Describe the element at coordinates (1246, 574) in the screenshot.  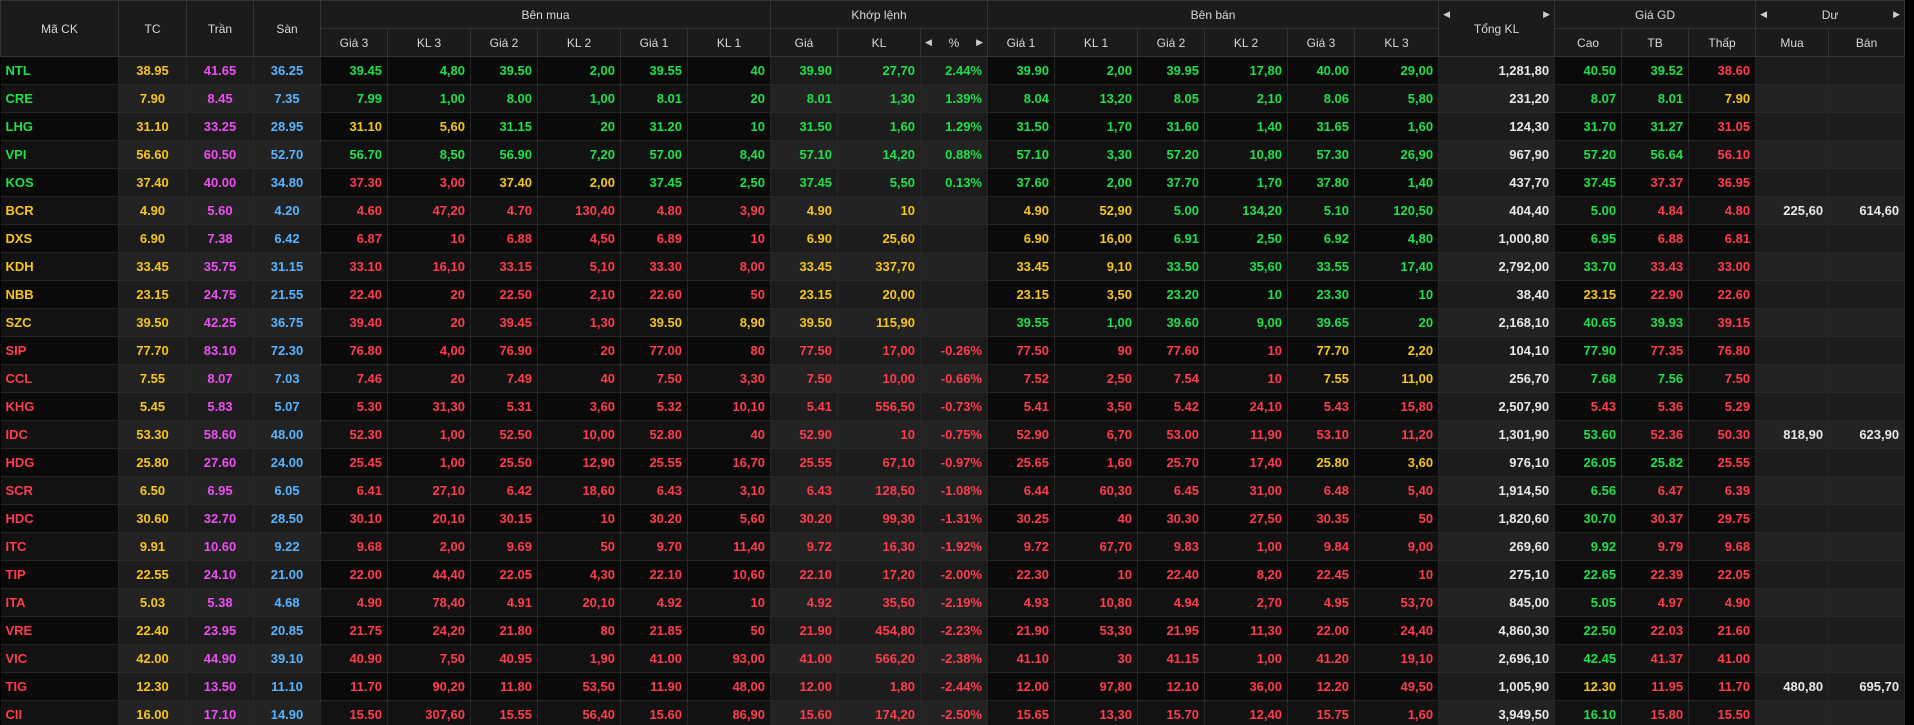
I see `cell: 8,20` at that location.